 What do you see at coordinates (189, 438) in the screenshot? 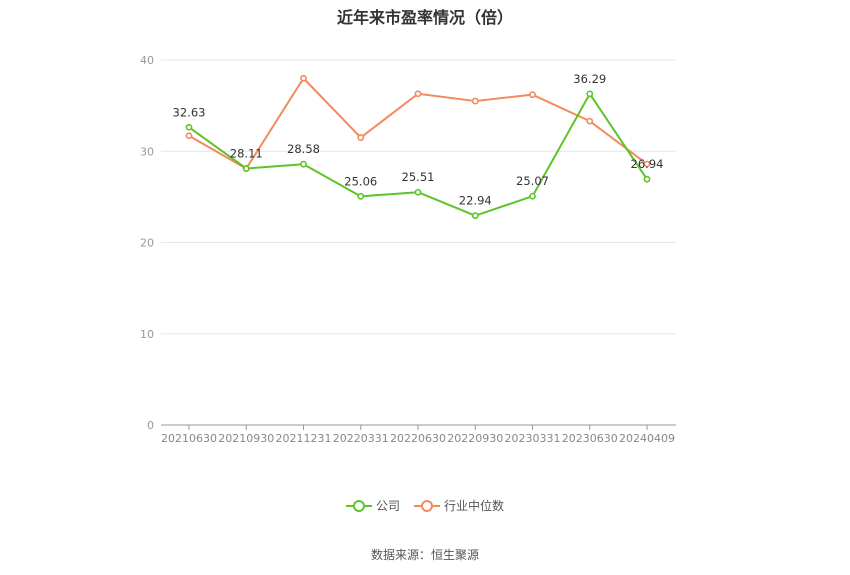
I see `x-tick-label: 20210630` at bounding box center [189, 438].